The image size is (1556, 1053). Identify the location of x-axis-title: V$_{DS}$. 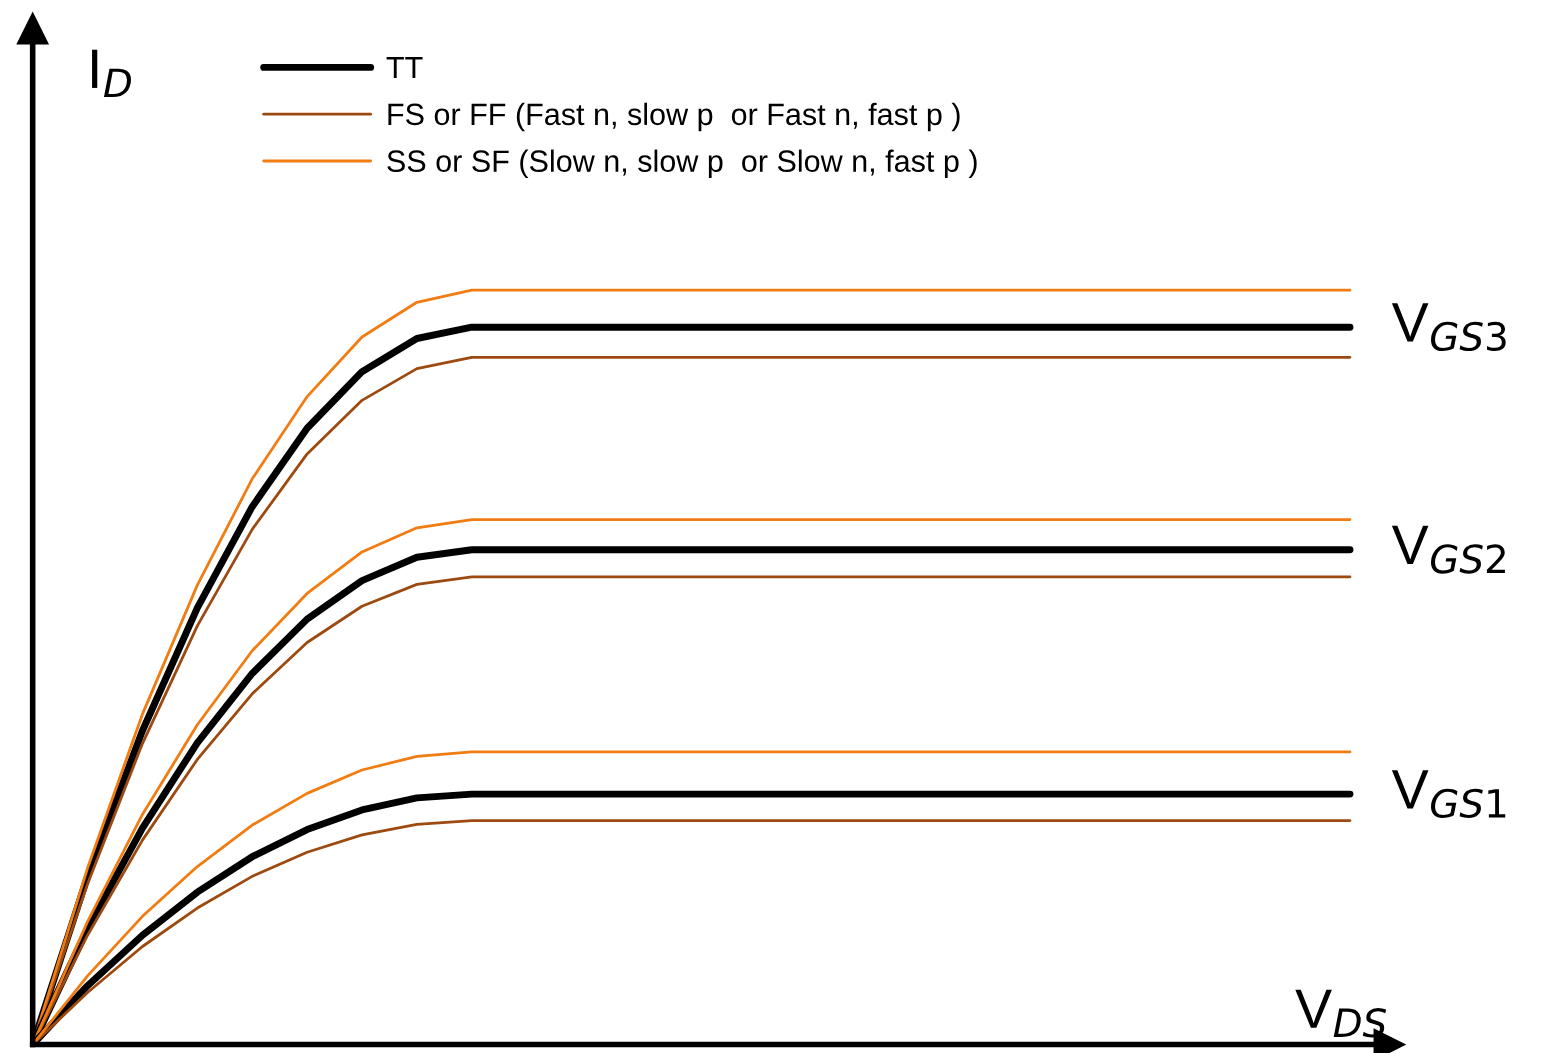
(1341, 1013).